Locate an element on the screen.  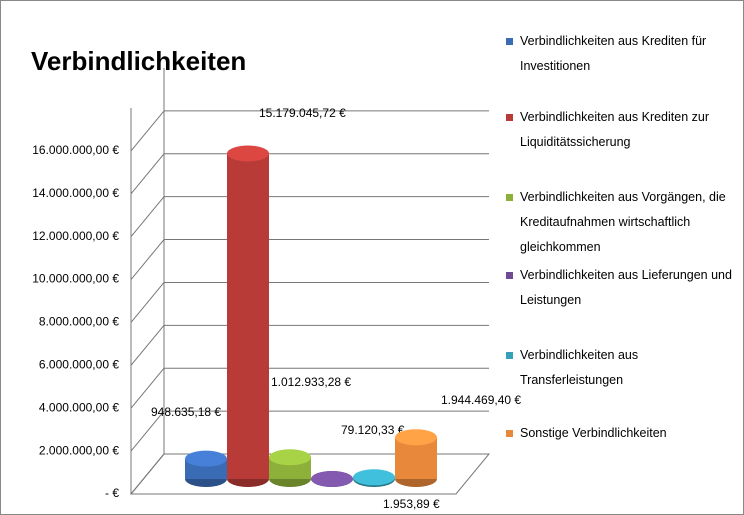
legend-entry: Verbindlichkeiten aus Transferleistungen is located at coordinates (622, 368).